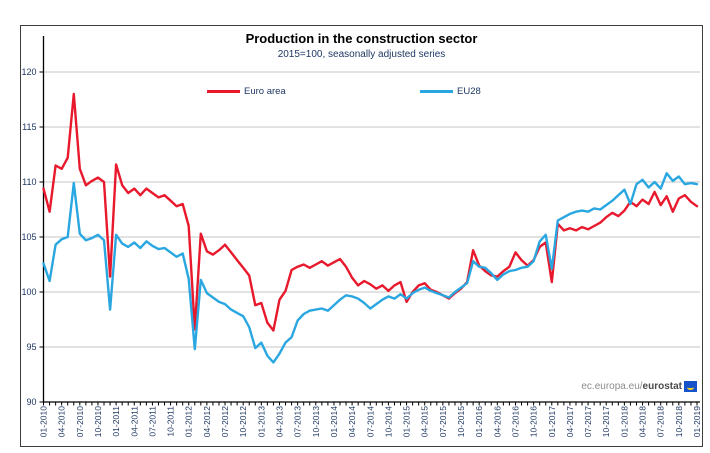 Image resolution: width=710 pixels, height=453 pixels. What do you see at coordinates (29, 127) in the screenshot?
I see `y-axis-label-115: 115` at bounding box center [29, 127].